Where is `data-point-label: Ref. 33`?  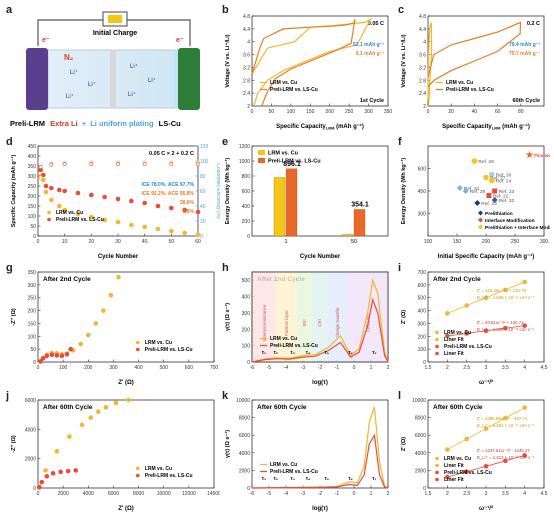
data-point-label: Ref. 33 is located at coordinates (489, 204).